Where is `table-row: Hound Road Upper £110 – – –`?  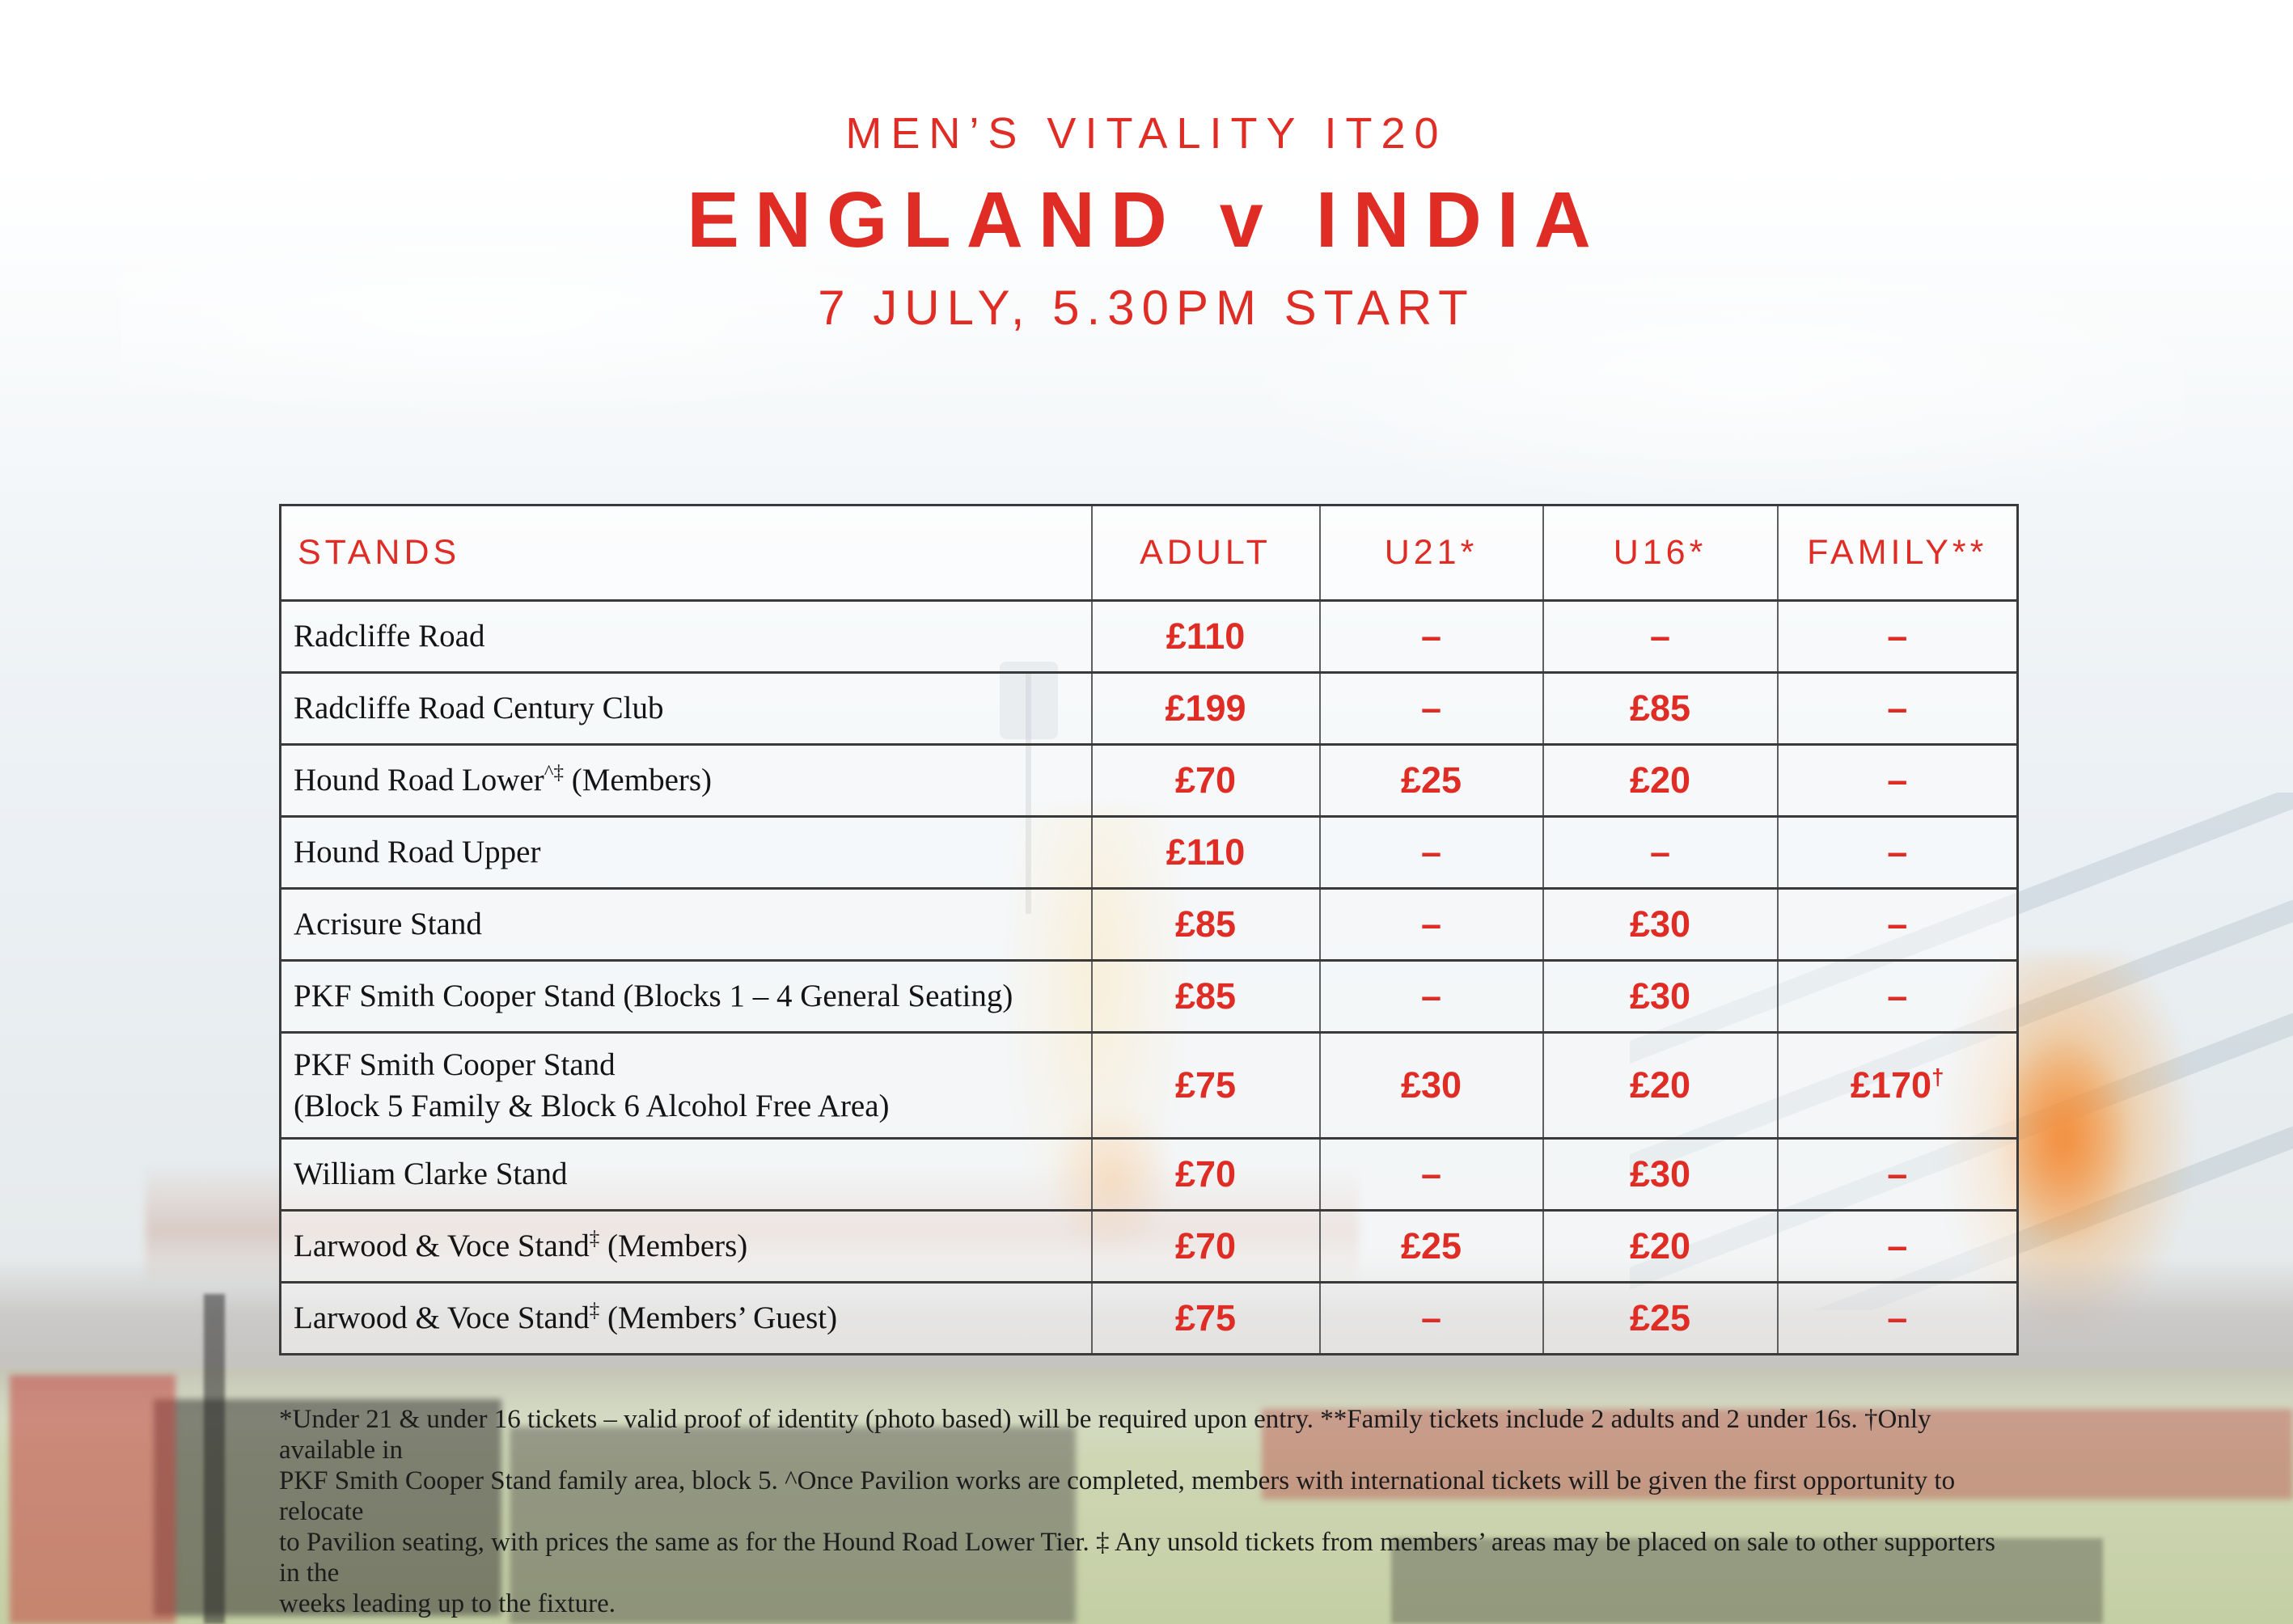 table-row: Hound Road Upper £110 – – – is located at coordinates (1149, 852).